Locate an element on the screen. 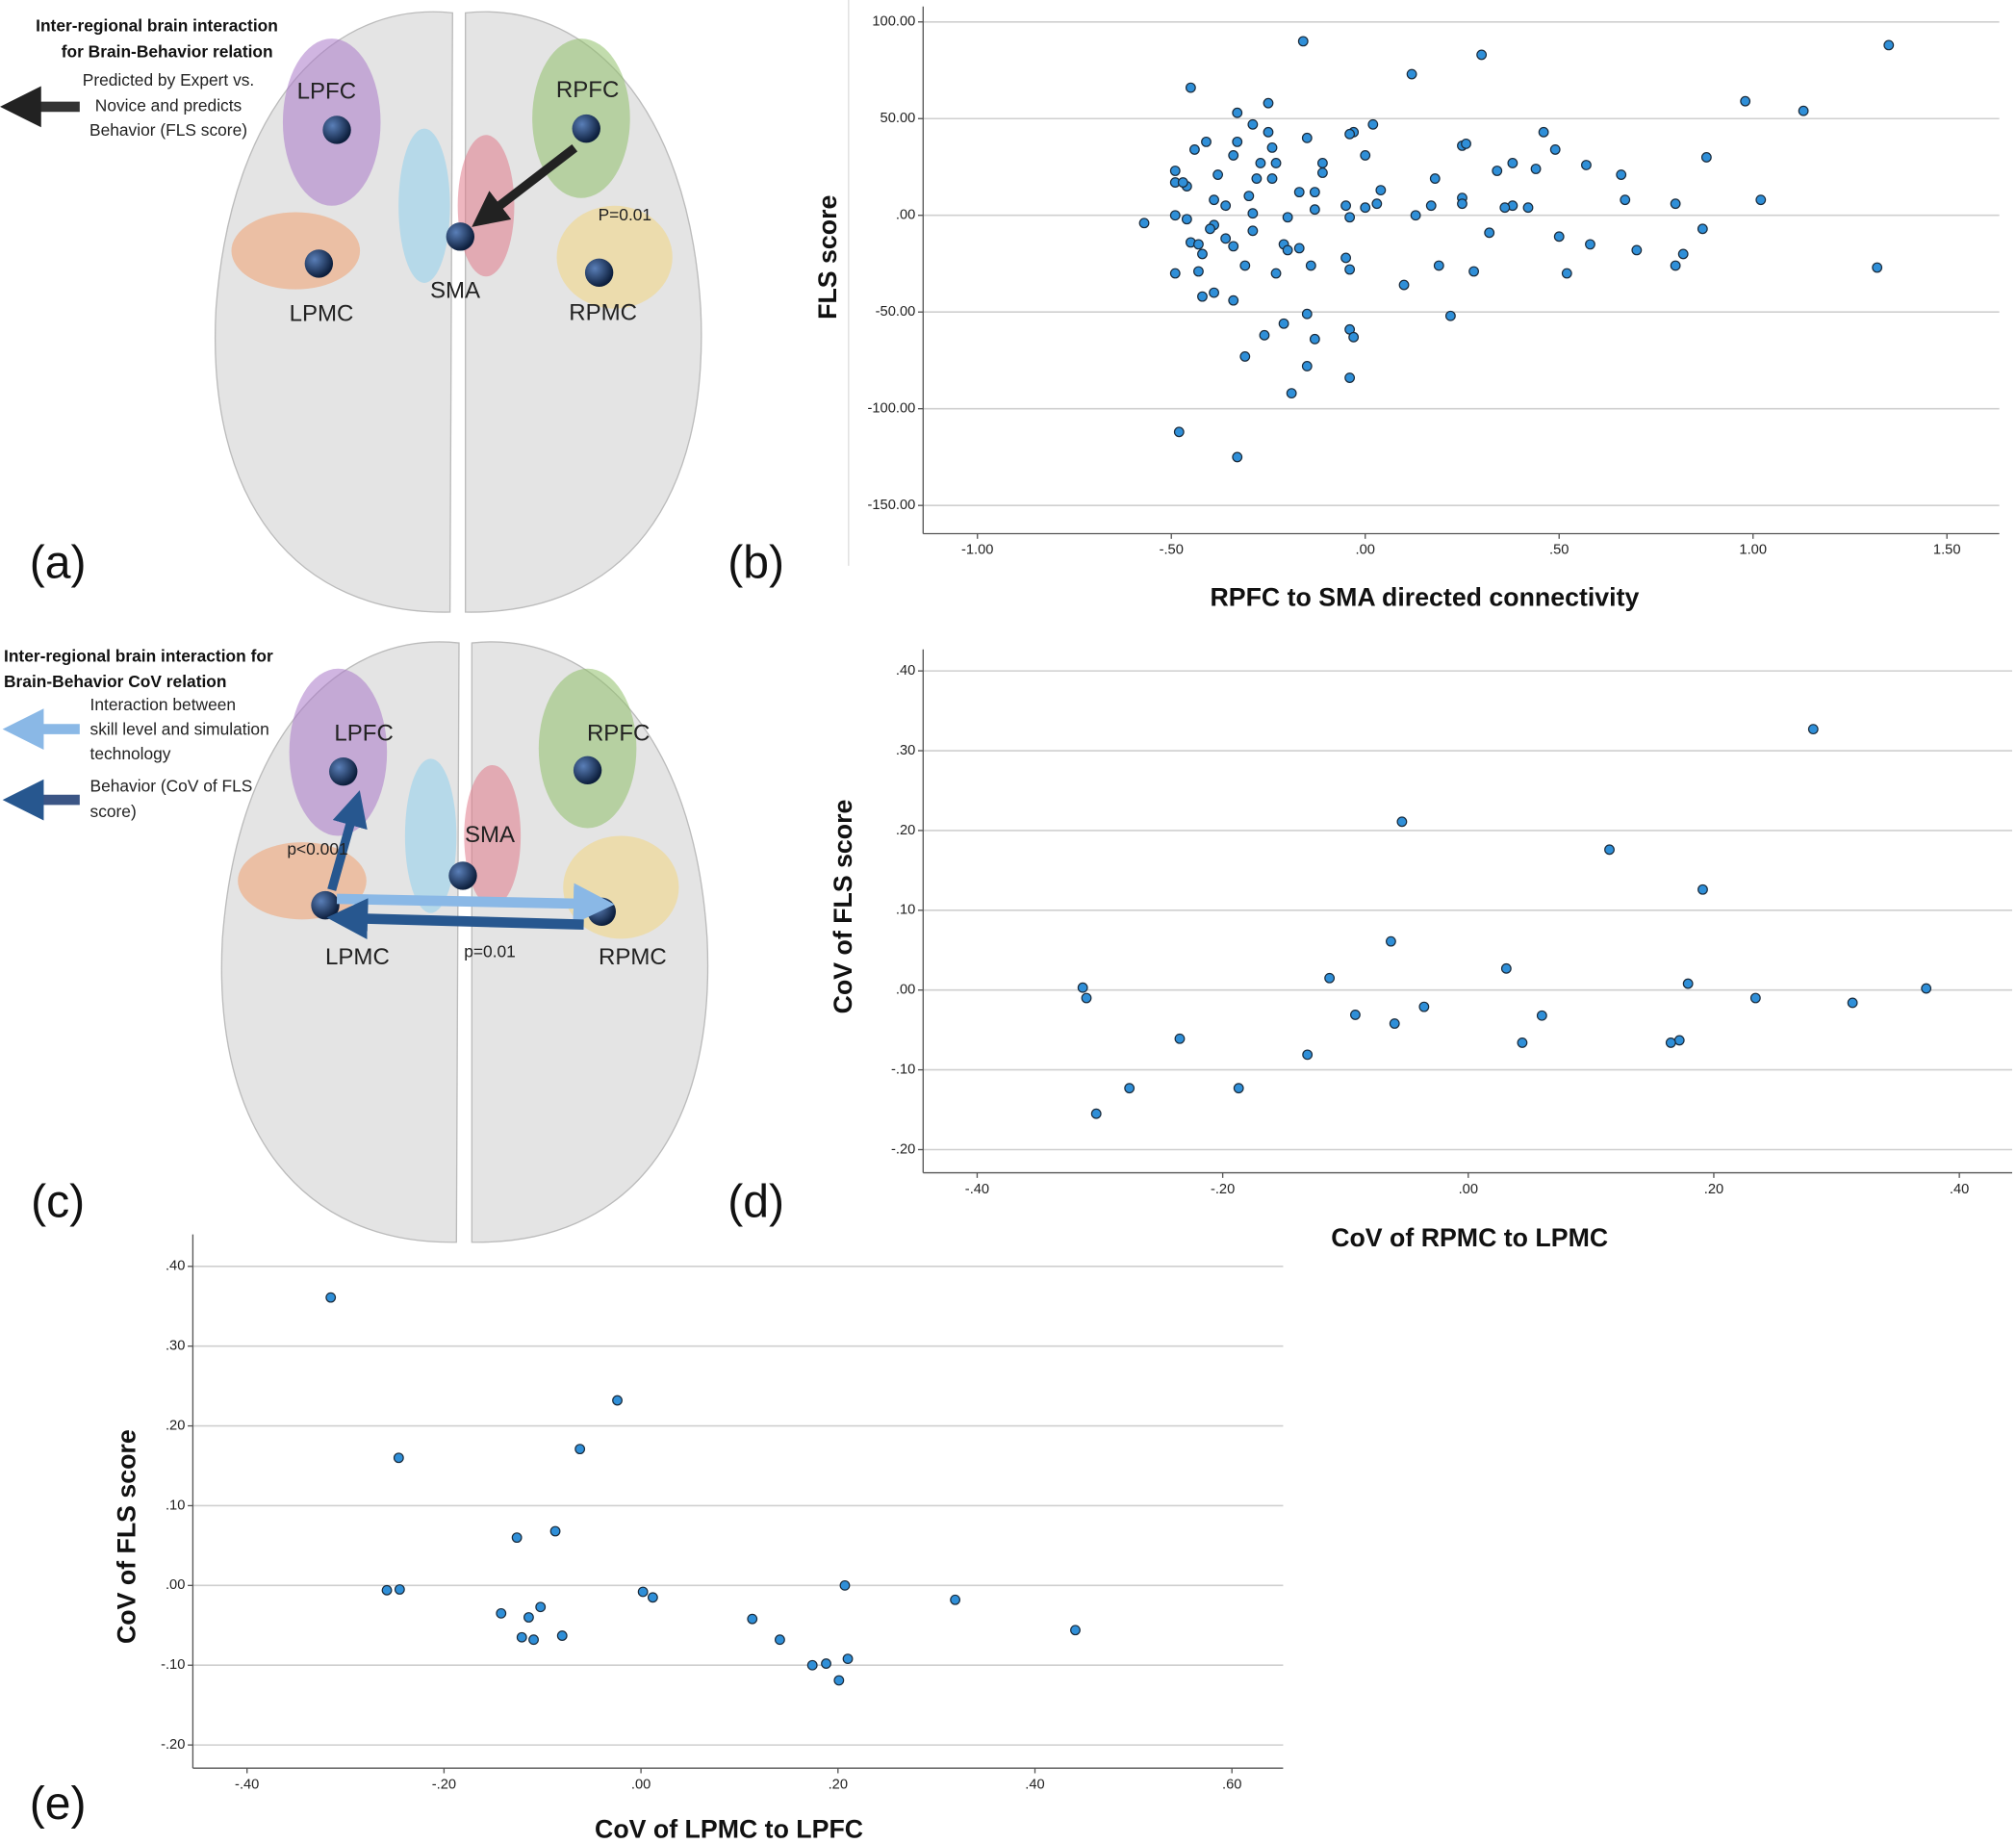  x-tick-label: .60 is located at coordinates (1231, 1784).